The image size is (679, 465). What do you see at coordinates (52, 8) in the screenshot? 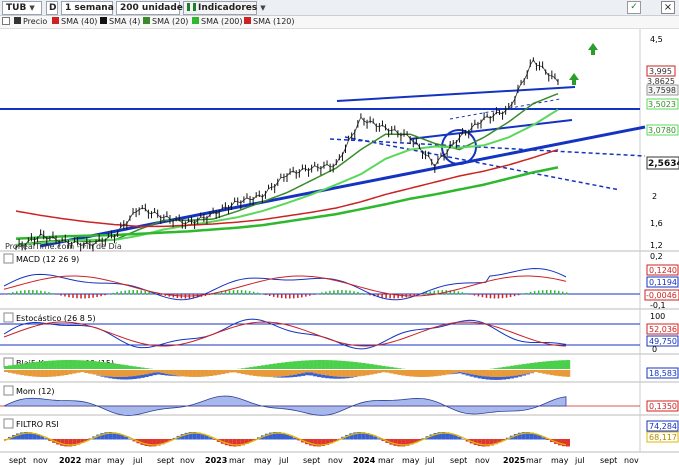
I see `d-button: D` at bounding box center [52, 8].